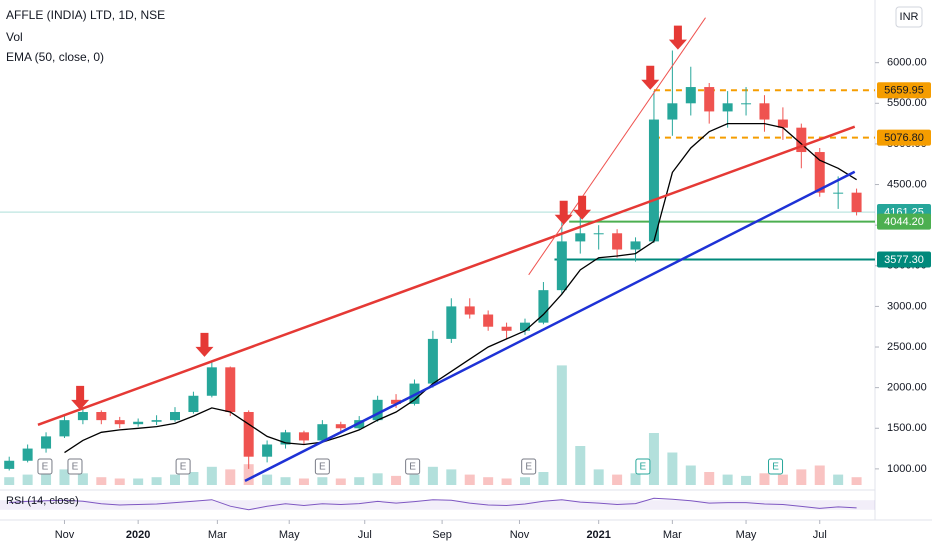 The image size is (932, 550). What do you see at coordinates (907, 184) in the screenshot?
I see `y-tick-label: 4500.00` at bounding box center [907, 184].